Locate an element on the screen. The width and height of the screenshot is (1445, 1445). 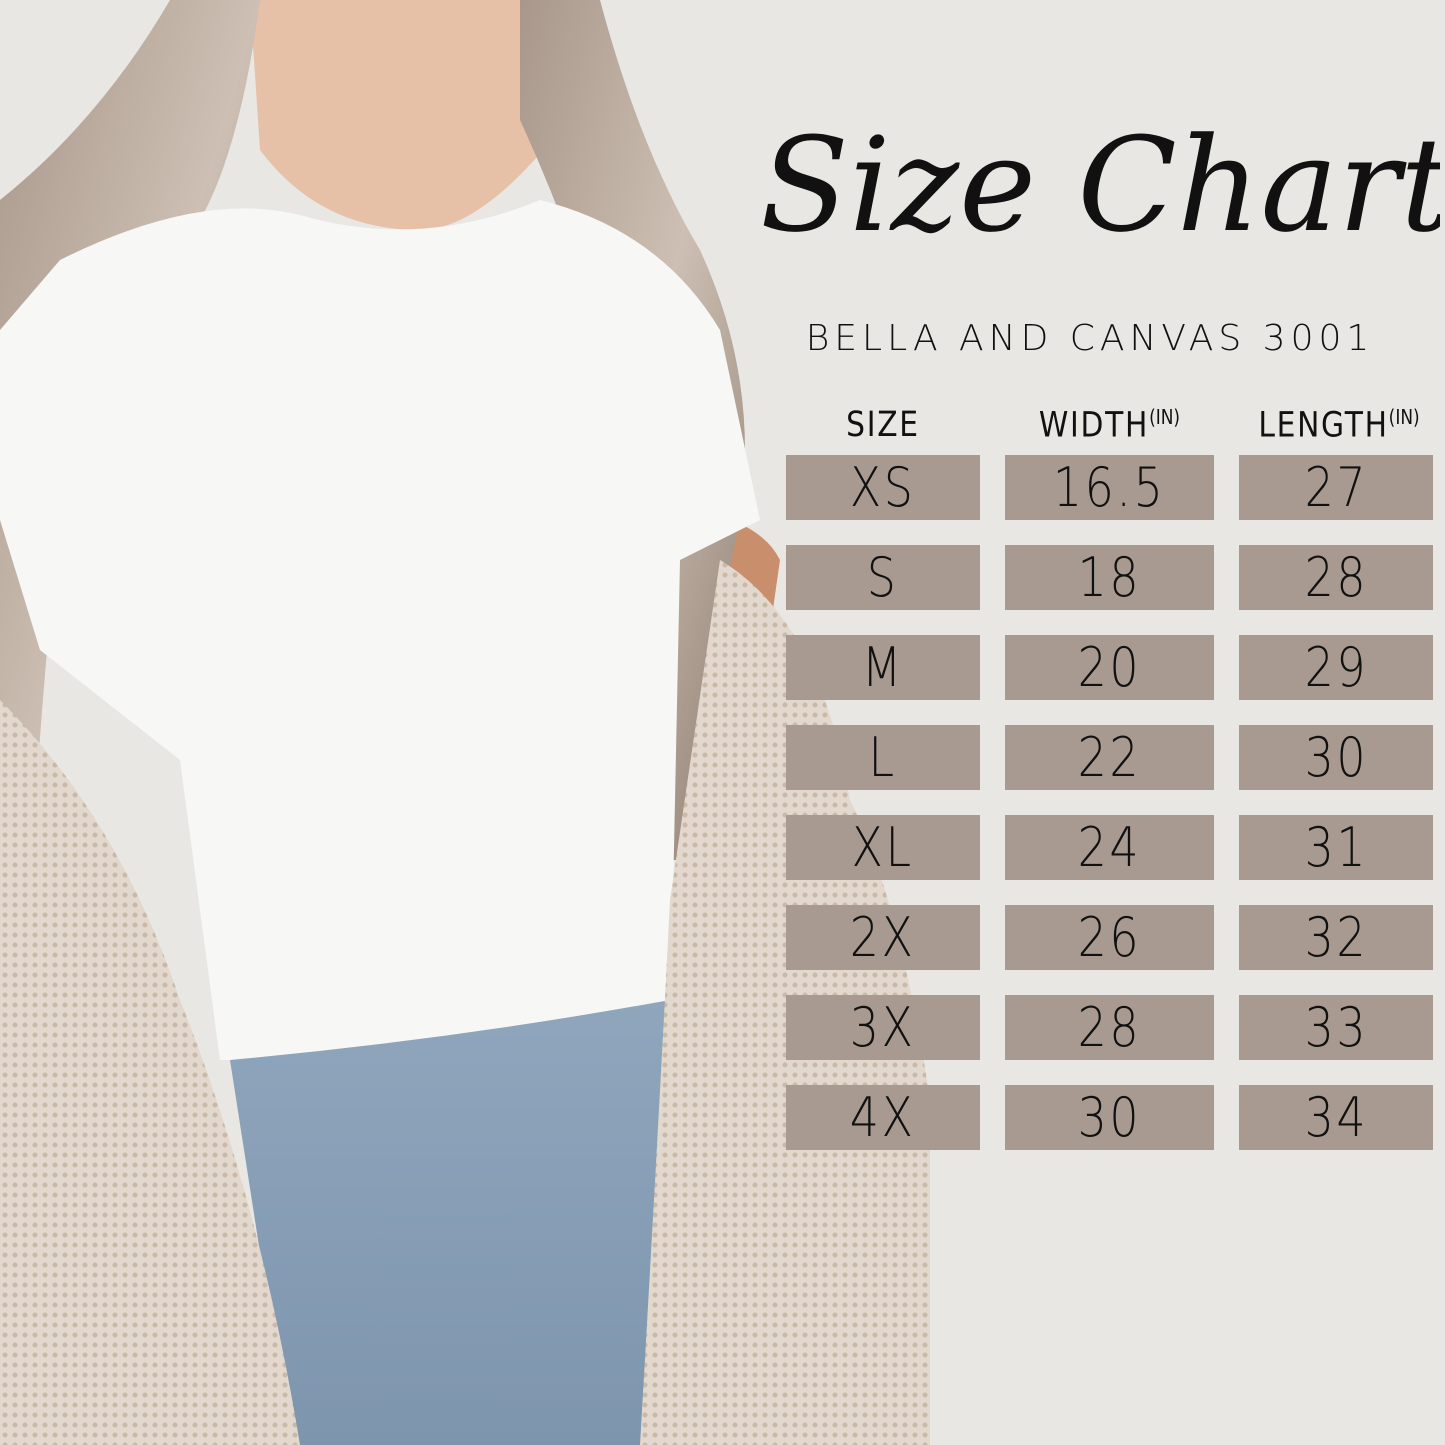
cell-length: 27 is located at coordinates (1336, 487).